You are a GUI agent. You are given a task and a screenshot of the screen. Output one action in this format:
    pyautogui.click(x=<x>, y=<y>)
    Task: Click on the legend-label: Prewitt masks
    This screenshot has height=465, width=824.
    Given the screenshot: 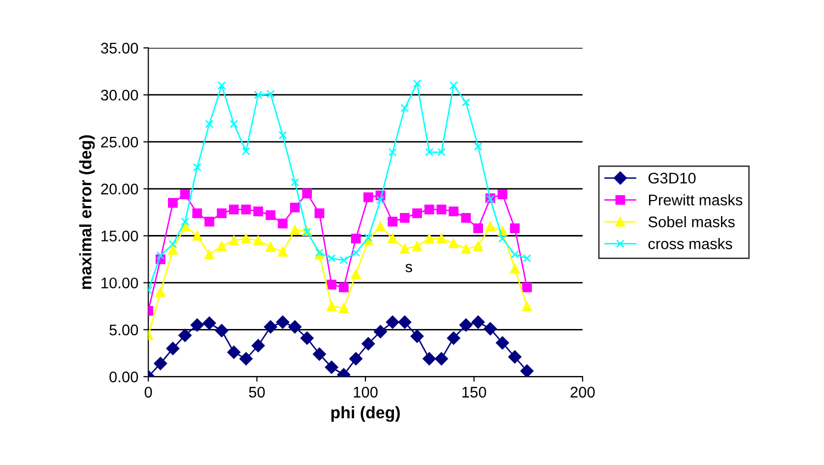 What is the action you would take?
    pyautogui.click(x=695, y=200)
    